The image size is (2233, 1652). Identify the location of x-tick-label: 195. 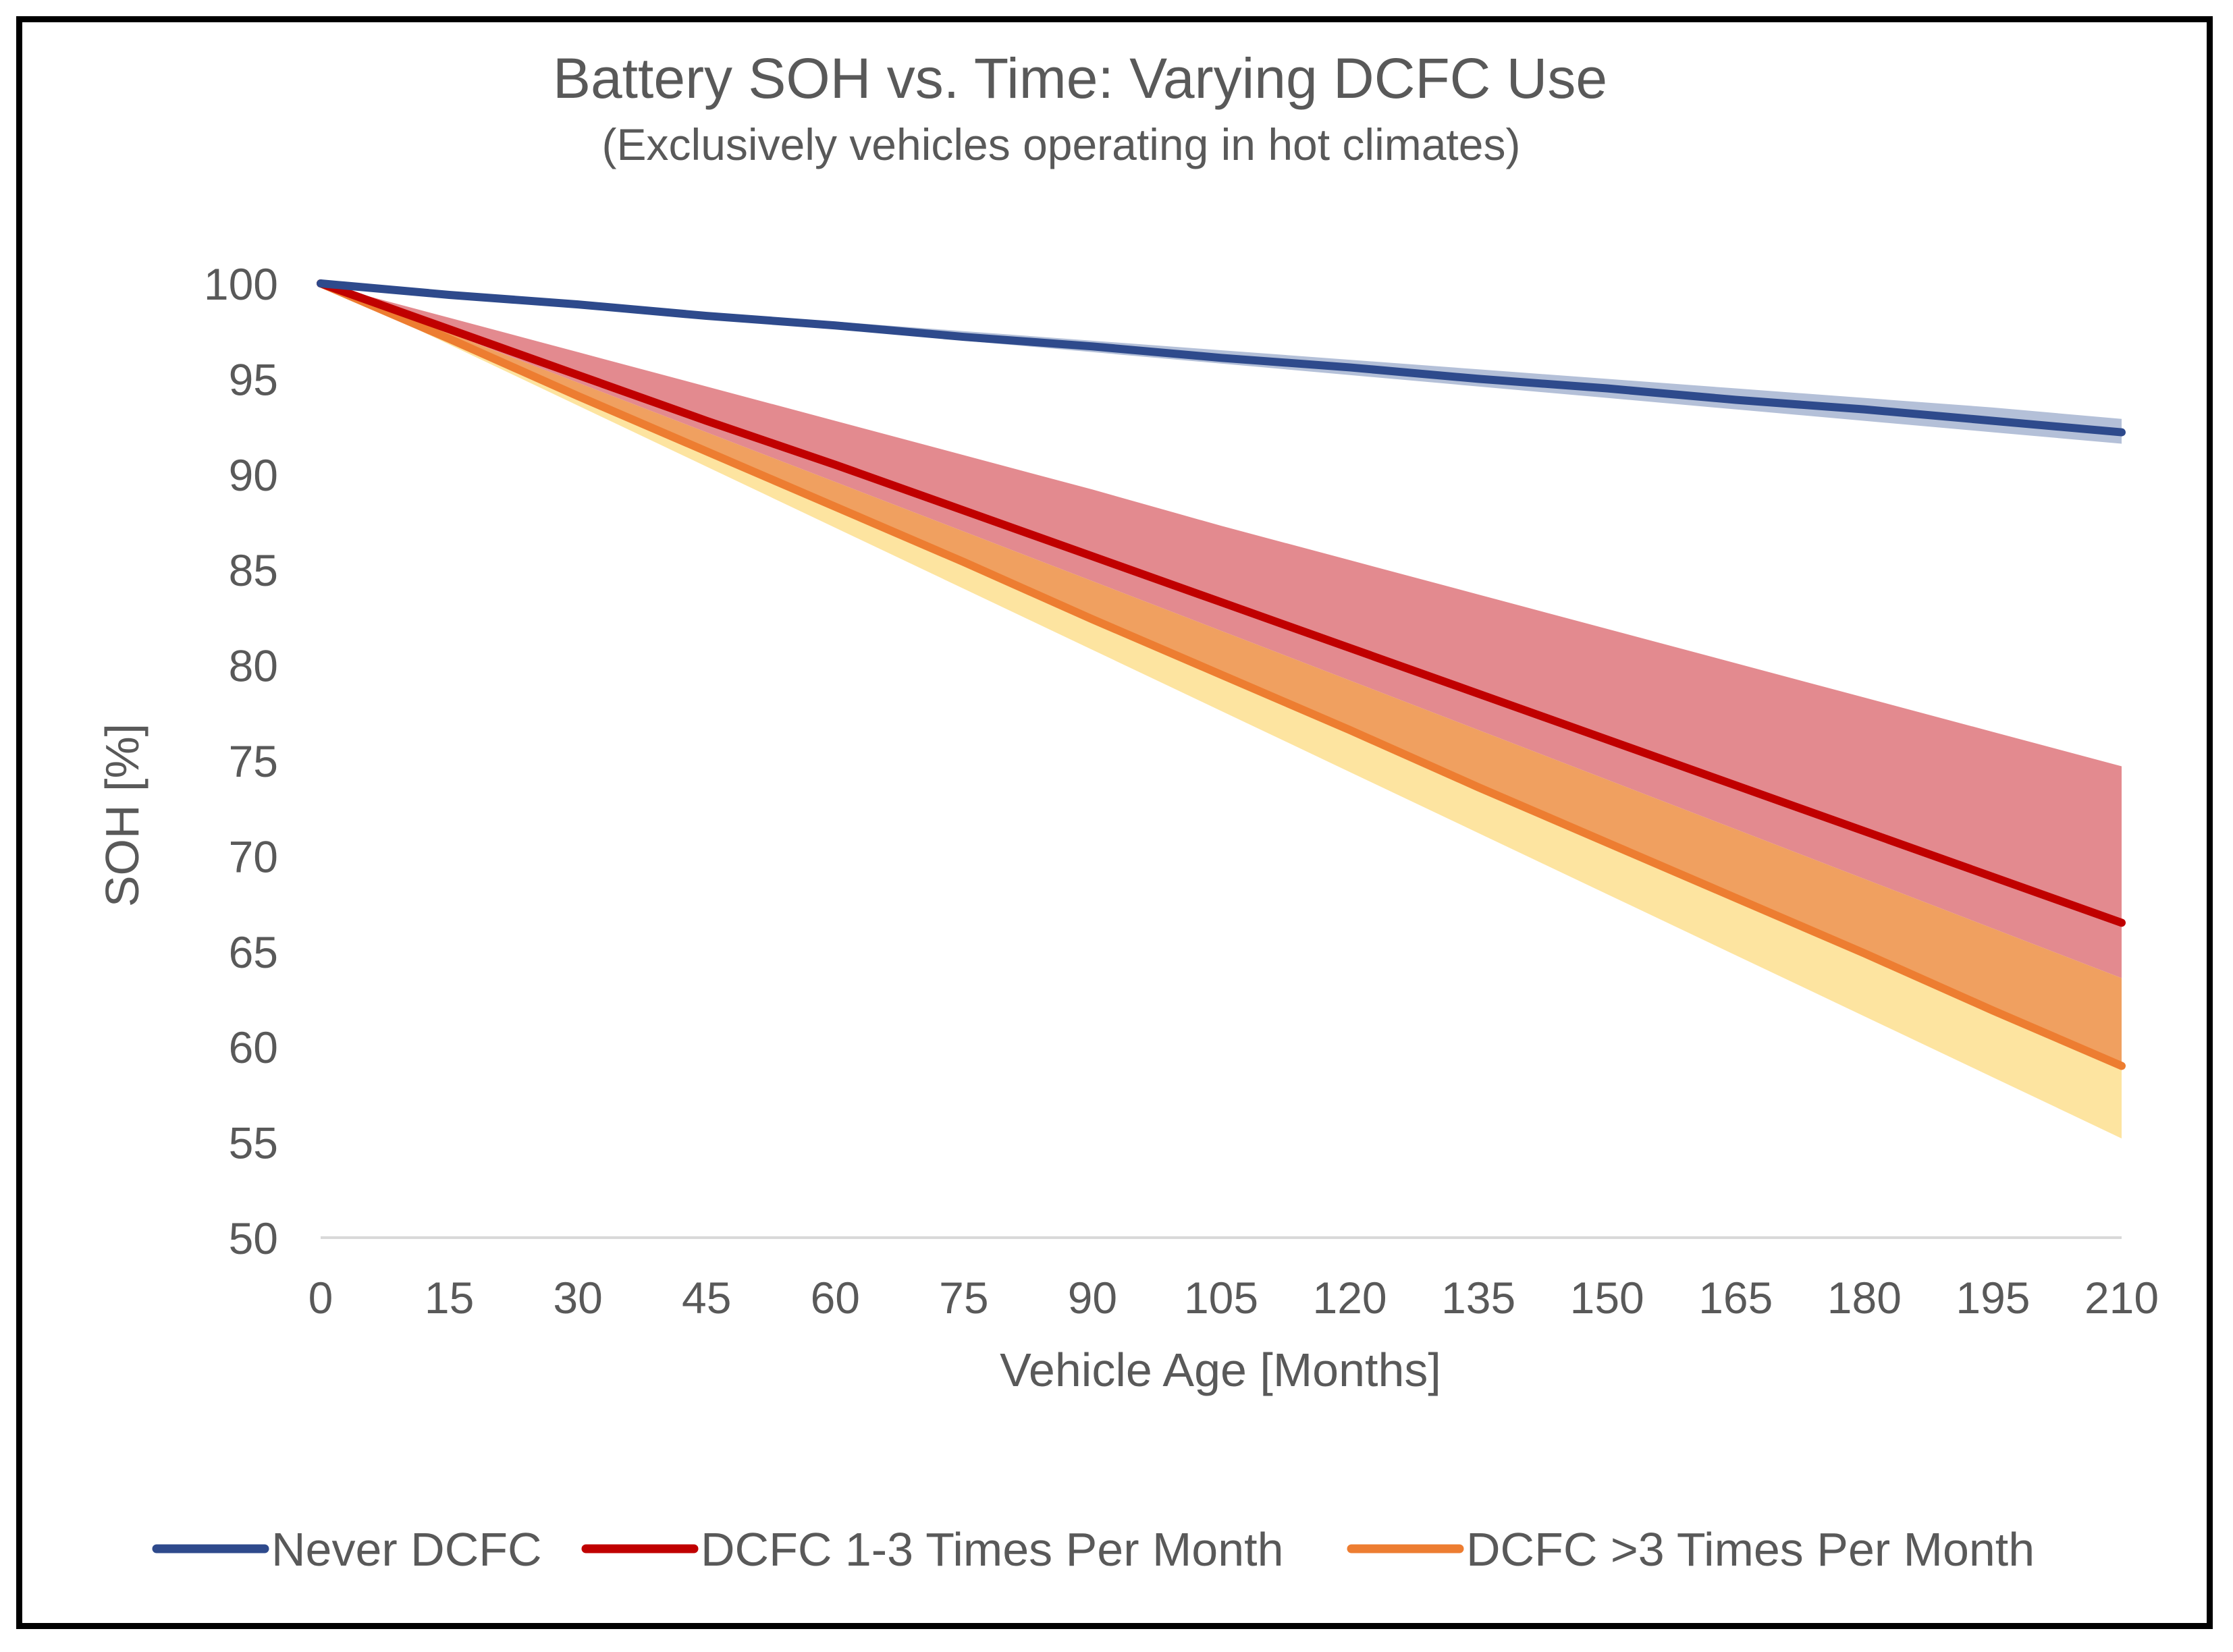
(1993, 1298).